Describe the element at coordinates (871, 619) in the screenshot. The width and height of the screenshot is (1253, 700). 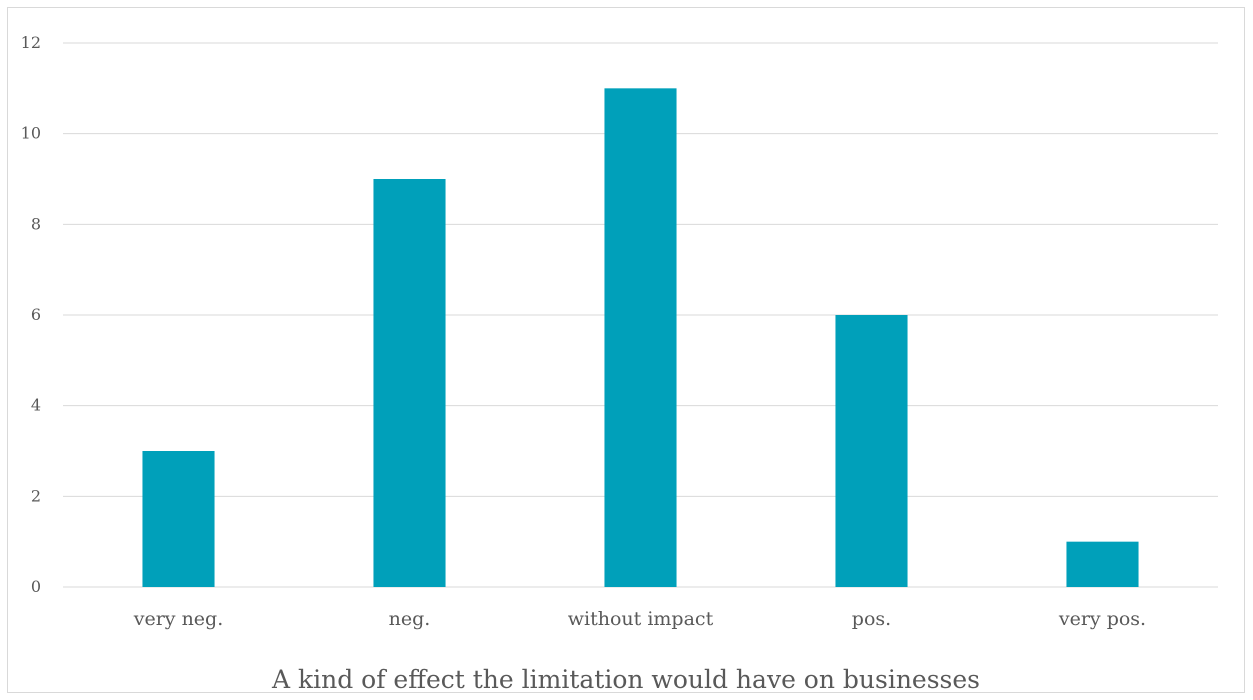
I see `x-tick-label: pos.` at that location.